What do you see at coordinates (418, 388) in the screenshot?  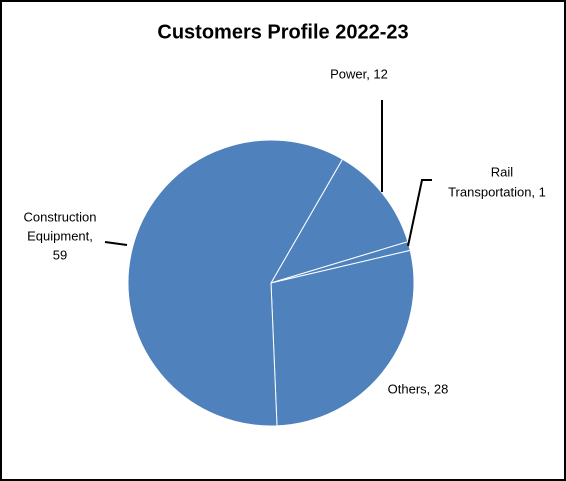 I see `data-label: Others, 28` at bounding box center [418, 388].